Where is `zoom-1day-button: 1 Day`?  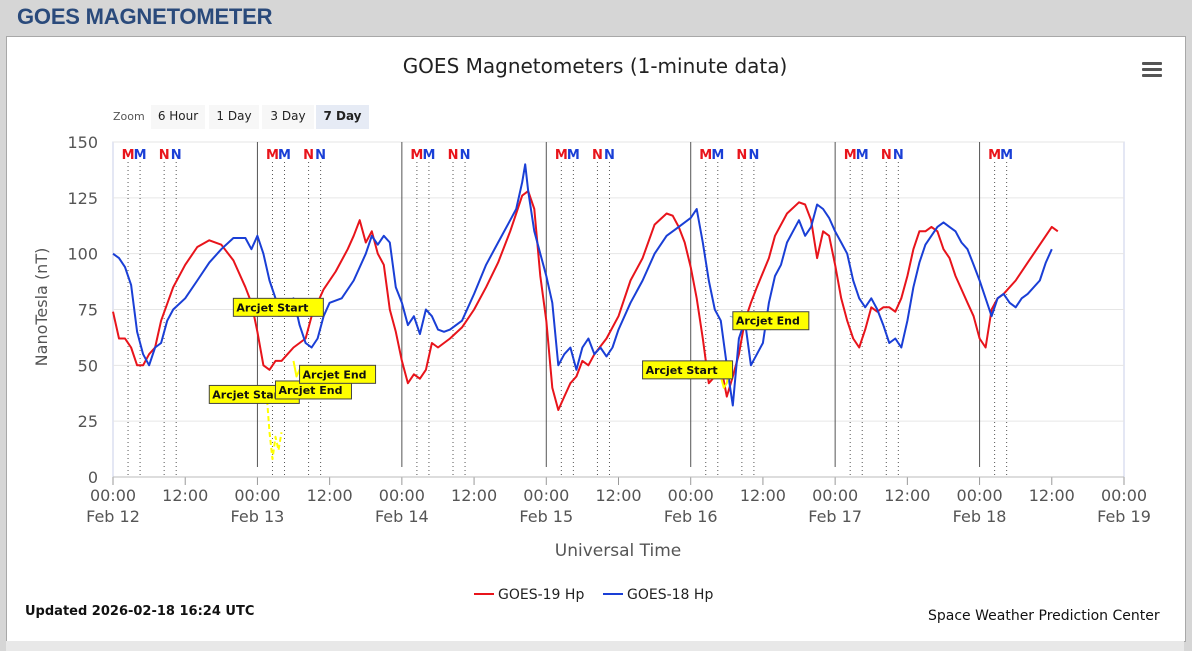 zoom-1day-button: 1 Day is located at coordinates (234, 117).